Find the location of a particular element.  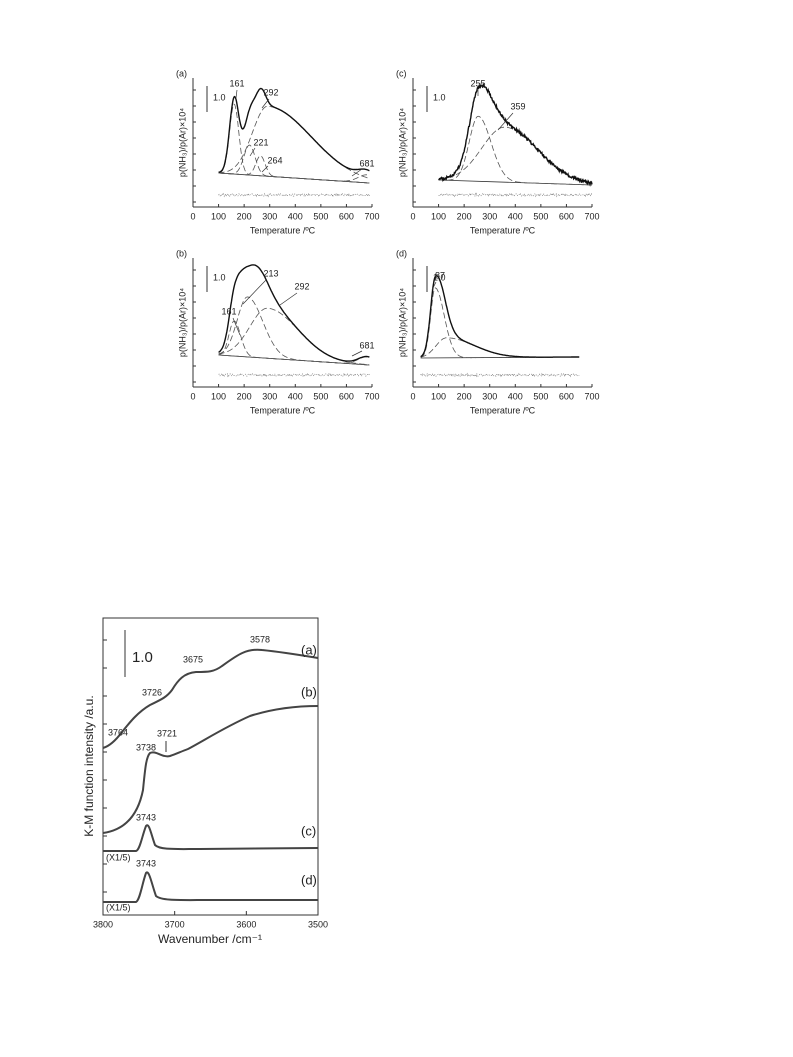

panel-label: (b) is located at coordinates (181, 253).